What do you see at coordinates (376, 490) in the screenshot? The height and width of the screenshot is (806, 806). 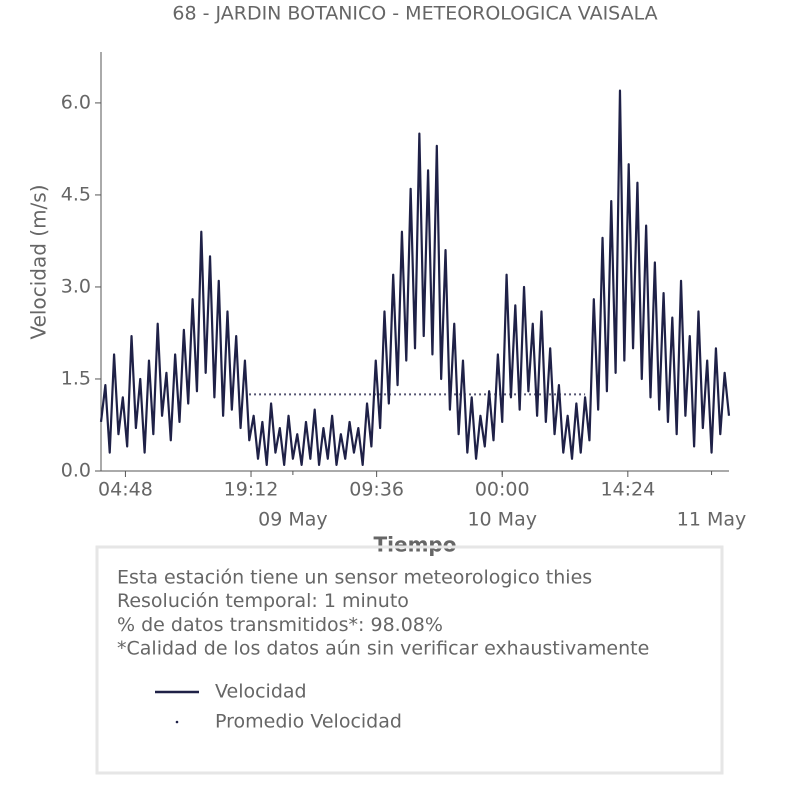 I see `x-tick-label: 09:36` at bounding box center [376, 490].